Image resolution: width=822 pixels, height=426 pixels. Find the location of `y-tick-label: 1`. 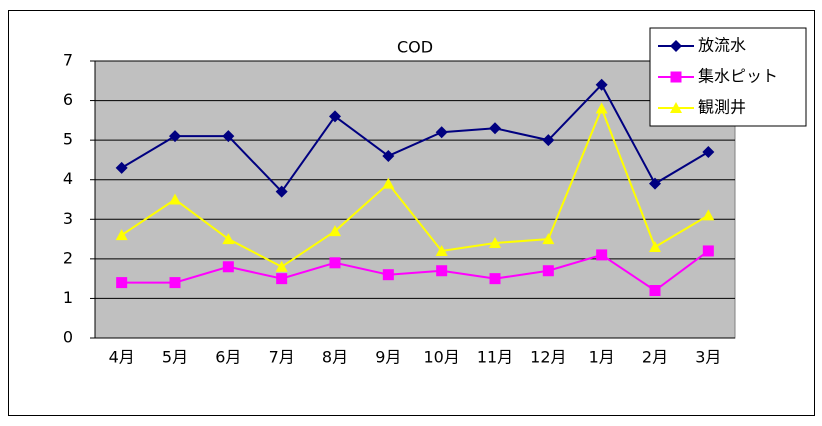

y-tick-label: 1 is located at coordinates (68, 297).